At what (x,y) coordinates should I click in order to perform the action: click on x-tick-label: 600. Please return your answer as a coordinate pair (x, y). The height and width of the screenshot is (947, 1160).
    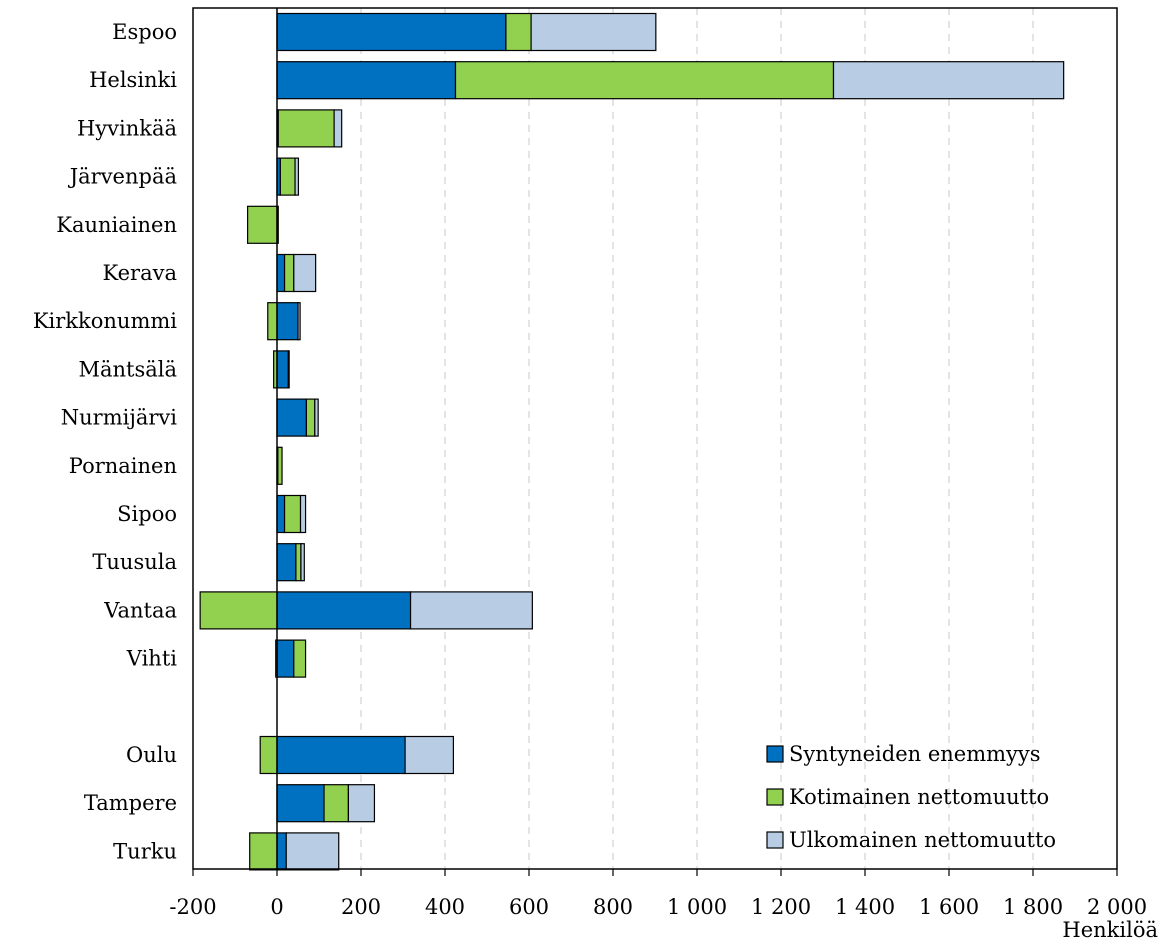
    Looking at the image, I should click on (529, 907).